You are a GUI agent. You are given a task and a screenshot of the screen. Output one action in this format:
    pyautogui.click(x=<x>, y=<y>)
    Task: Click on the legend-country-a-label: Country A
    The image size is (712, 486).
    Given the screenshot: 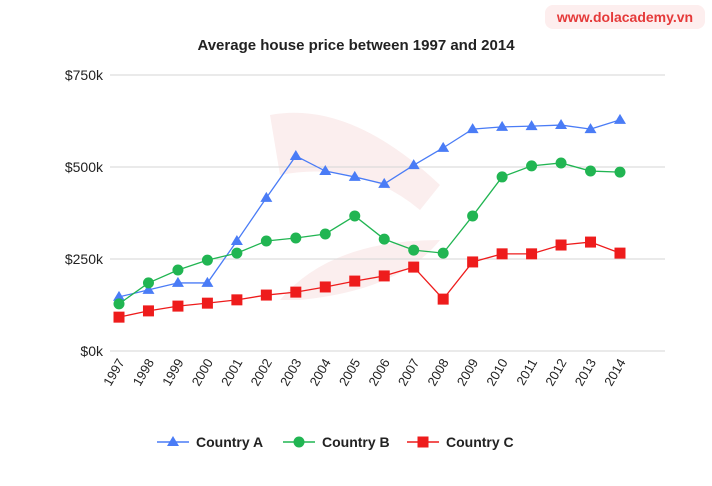 What is the action you would take?
    pyautogui.click(x=229, y=442)
    